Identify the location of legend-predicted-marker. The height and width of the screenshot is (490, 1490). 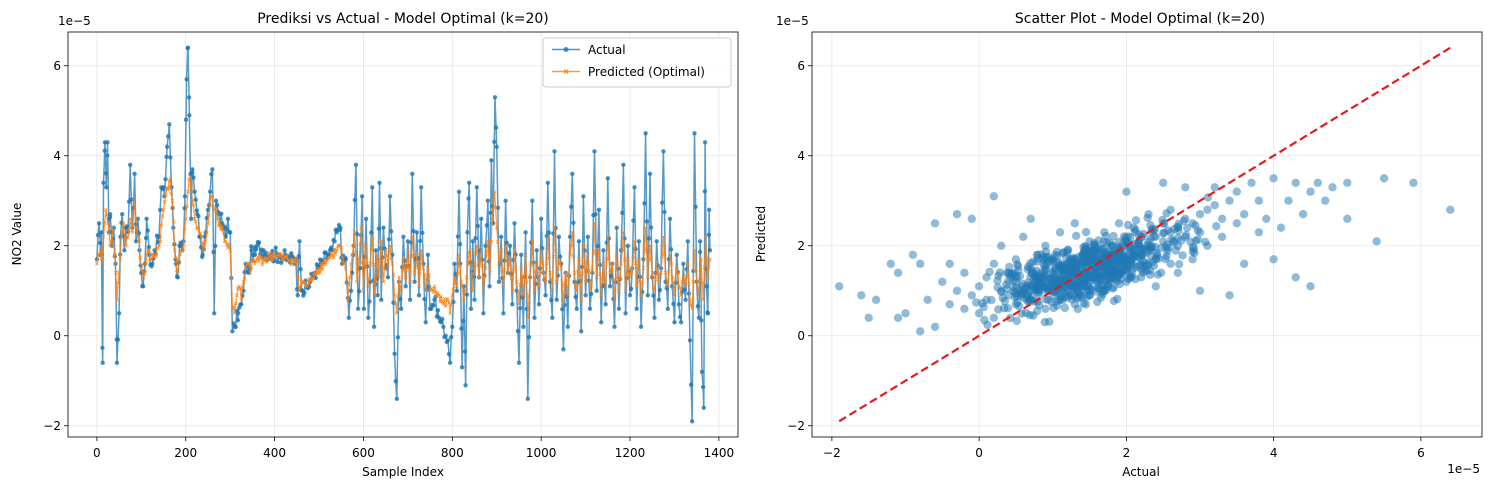
(566, 71).